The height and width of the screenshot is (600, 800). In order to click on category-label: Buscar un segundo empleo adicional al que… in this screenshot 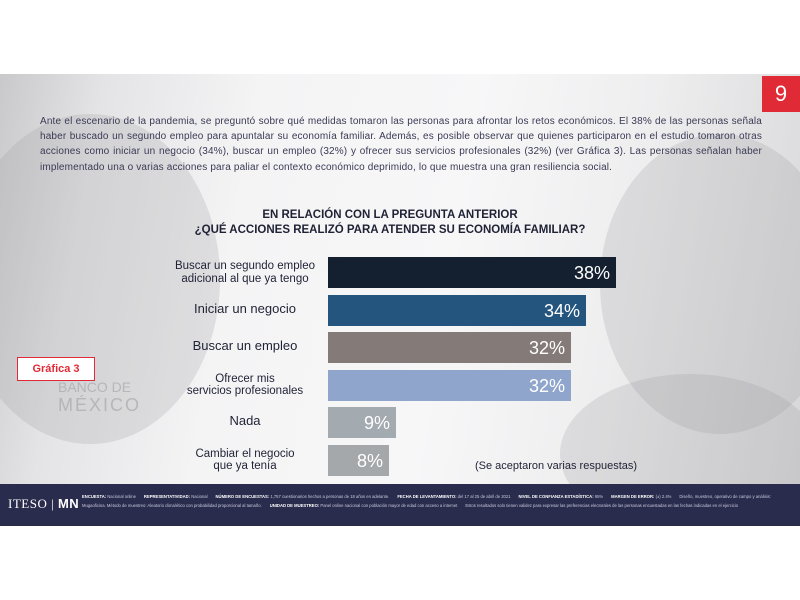, I will do `click(245, 272)`.